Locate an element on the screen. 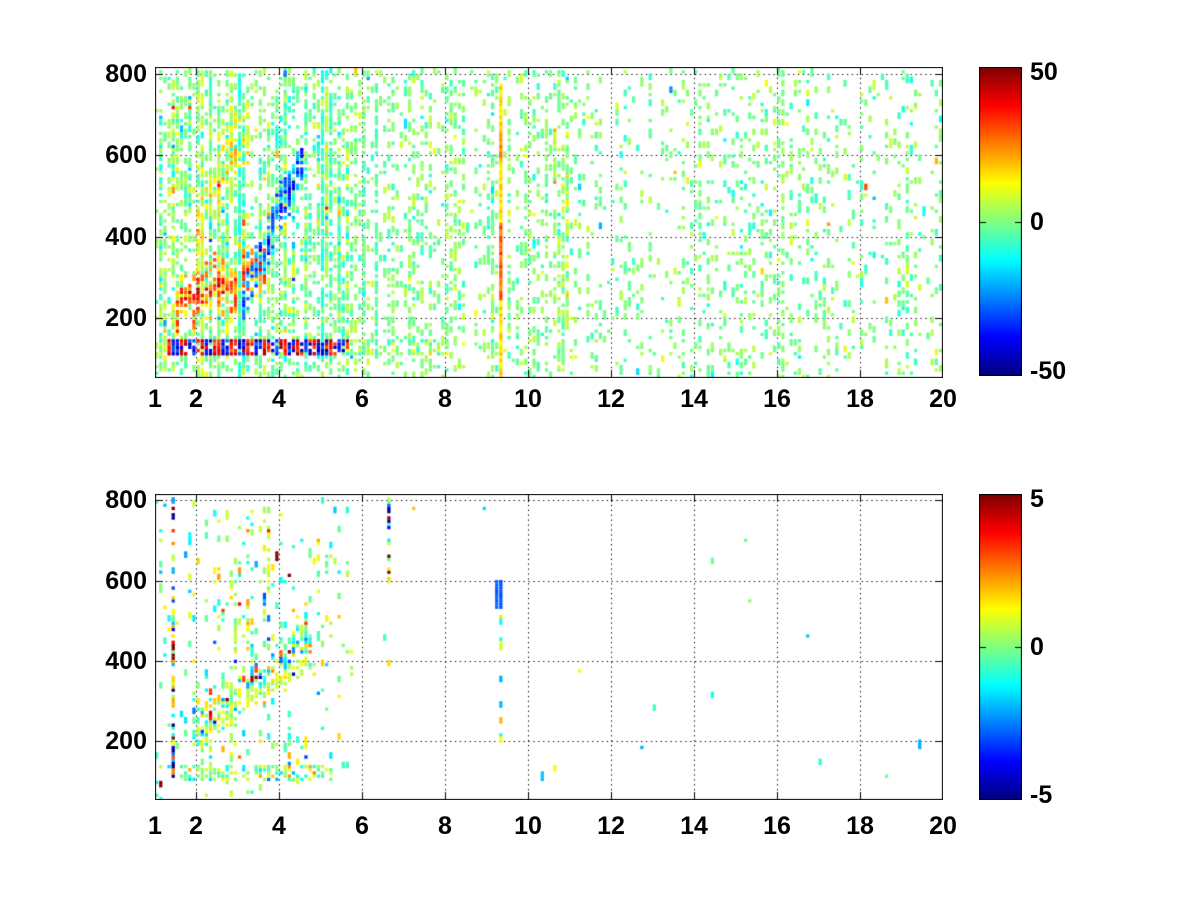  colorbar-tick-label: -50 is located at coordinates (1048, 371).